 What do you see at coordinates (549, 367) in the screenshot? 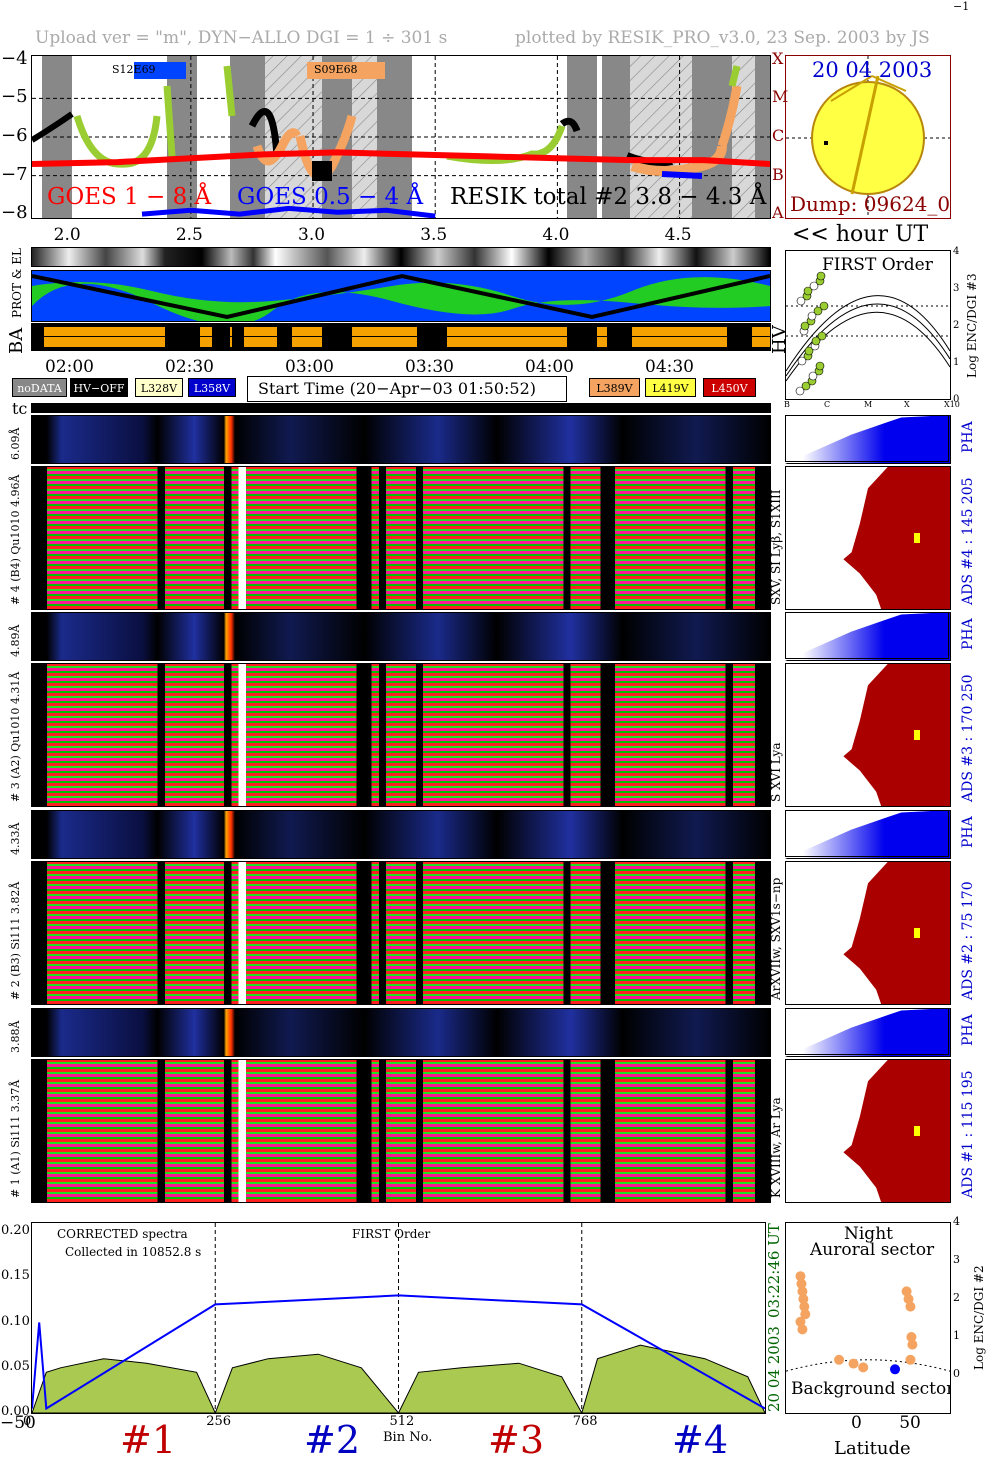
I see `time-tick-label: 04:00` at bounding box center [549, 367].